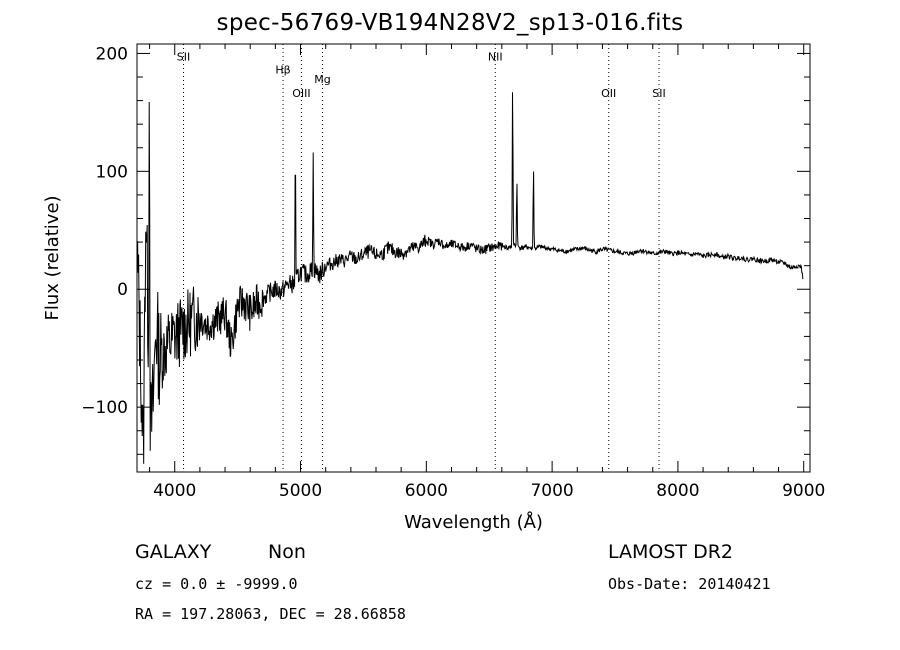 The image size is (900, 650). I want to click on x-tick-label: 6000, so click(426, 491).